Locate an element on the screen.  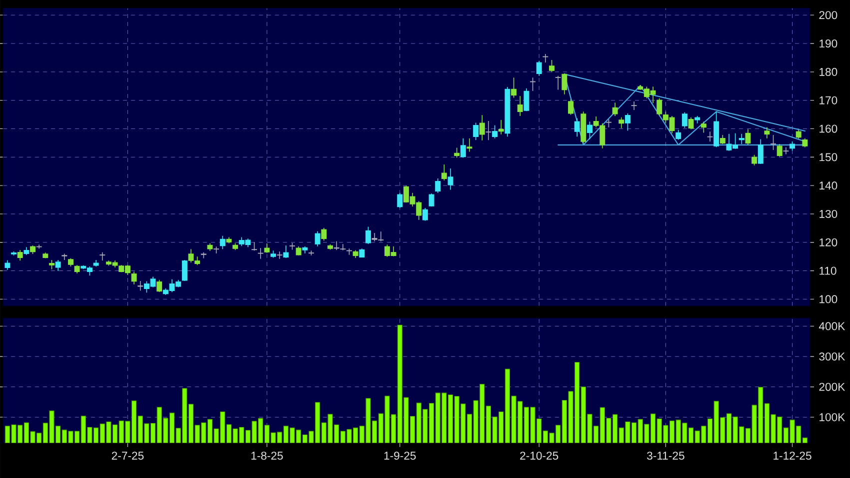
y-tick-label: 180 is located at coordinates (829, 72).